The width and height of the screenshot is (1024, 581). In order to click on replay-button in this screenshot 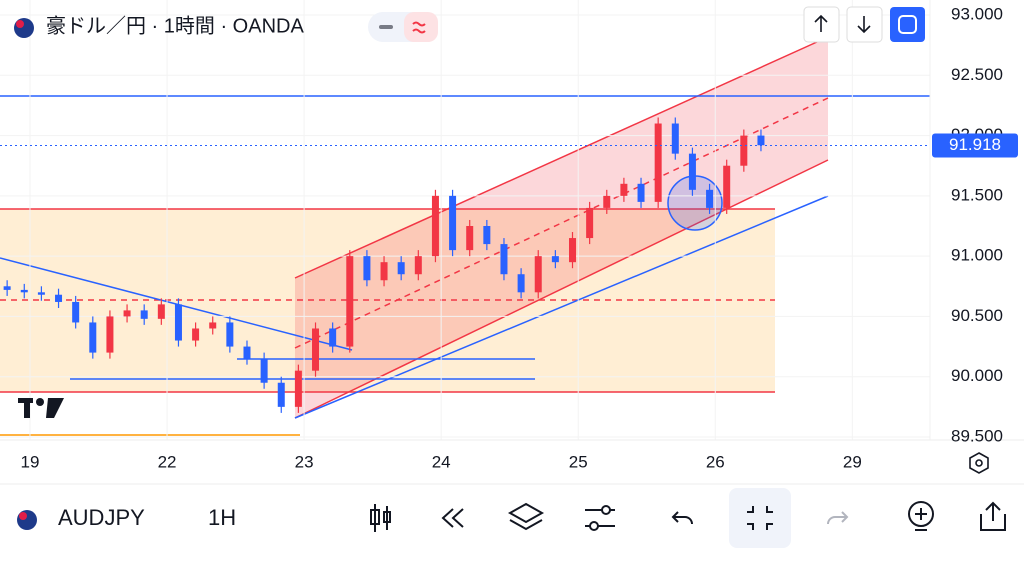, I will do `click(452, 518)`.